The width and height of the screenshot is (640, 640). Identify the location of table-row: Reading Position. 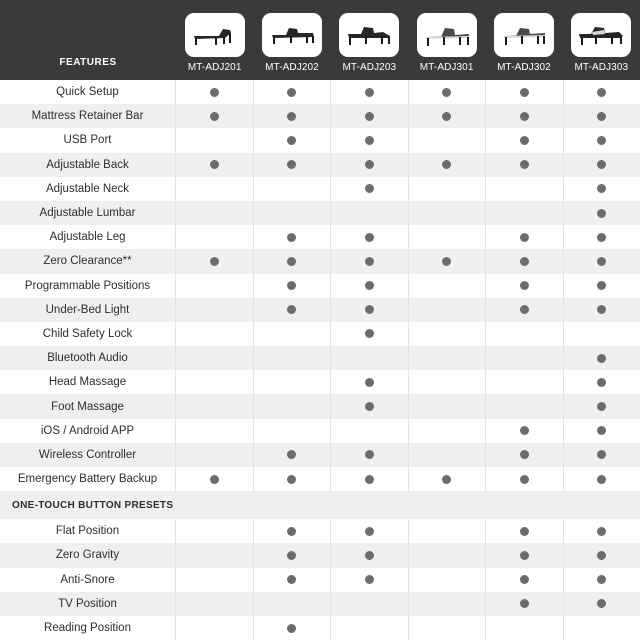
(320, 627).